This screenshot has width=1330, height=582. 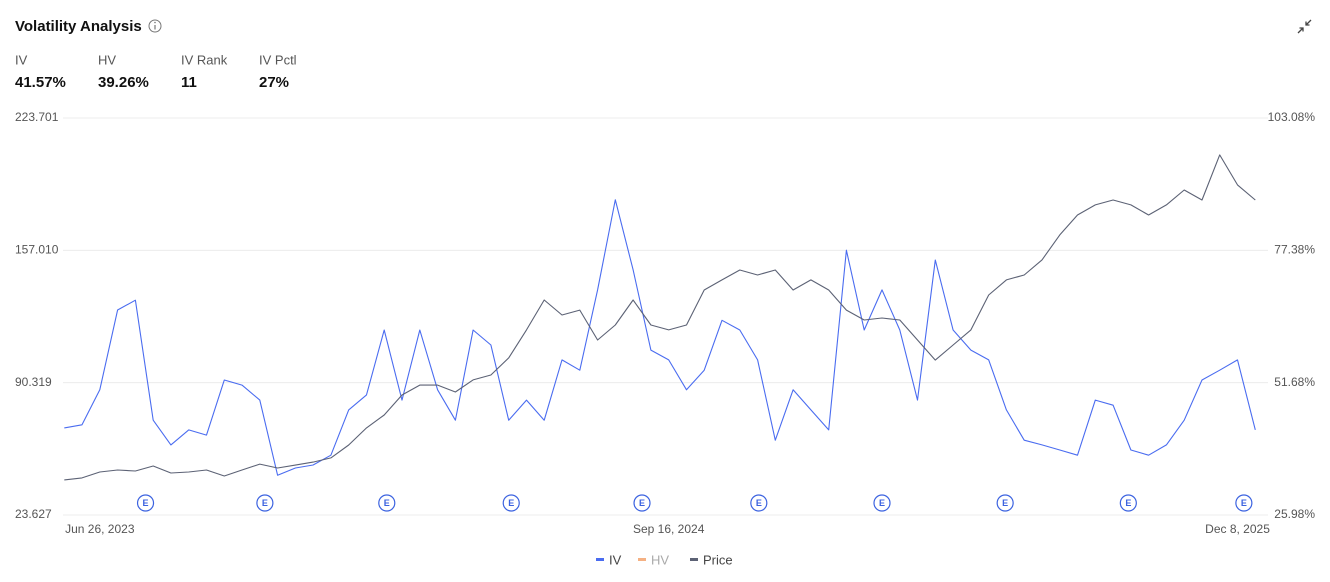 I want to click on legend-label: IV, so click(x=615, y=559).